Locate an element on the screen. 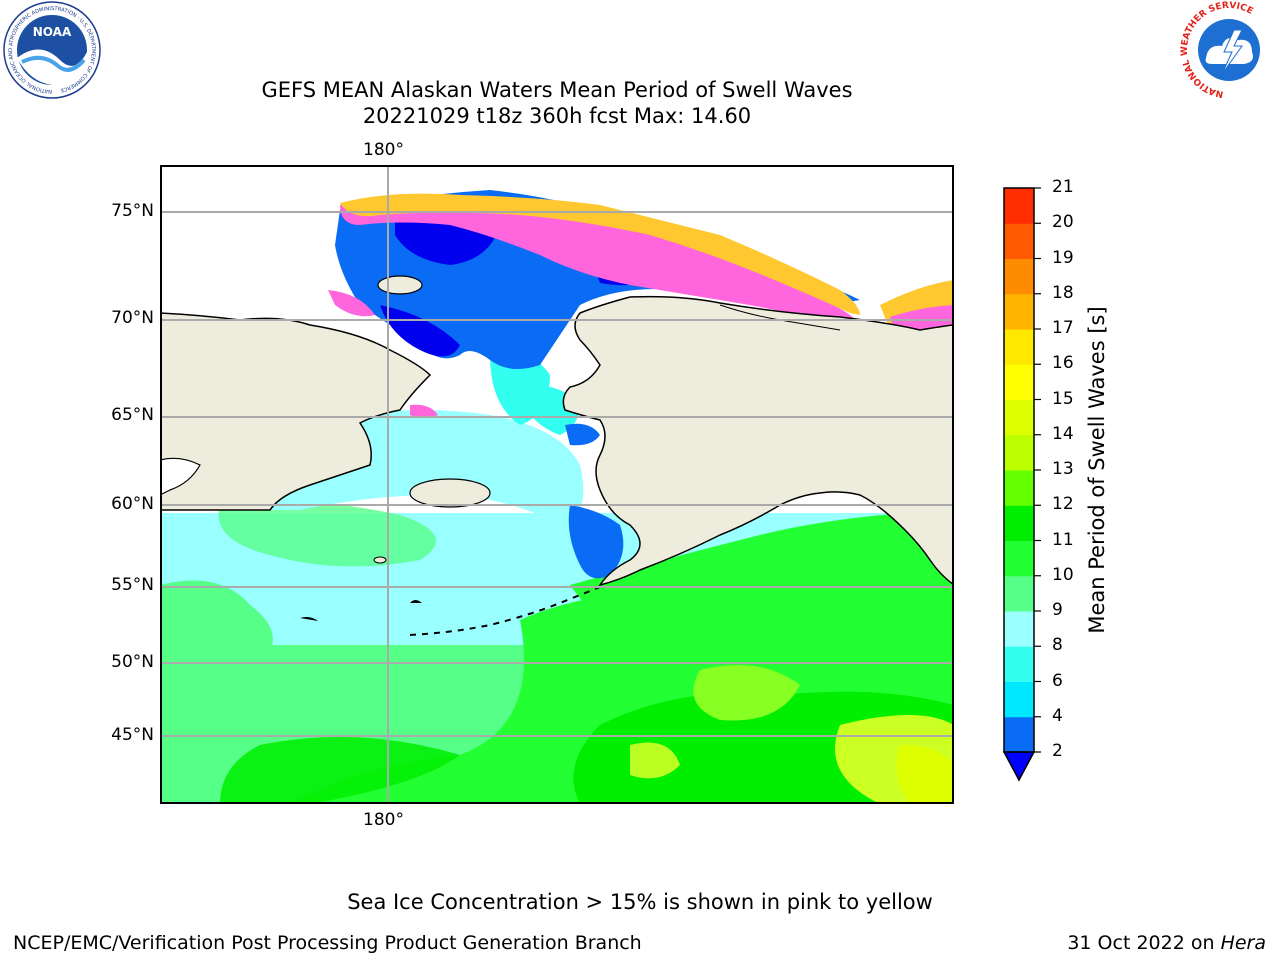 Image resolution: width=1280 pixels, height=960 pixels. field-bering-patch is located at coordinates (327, 534).